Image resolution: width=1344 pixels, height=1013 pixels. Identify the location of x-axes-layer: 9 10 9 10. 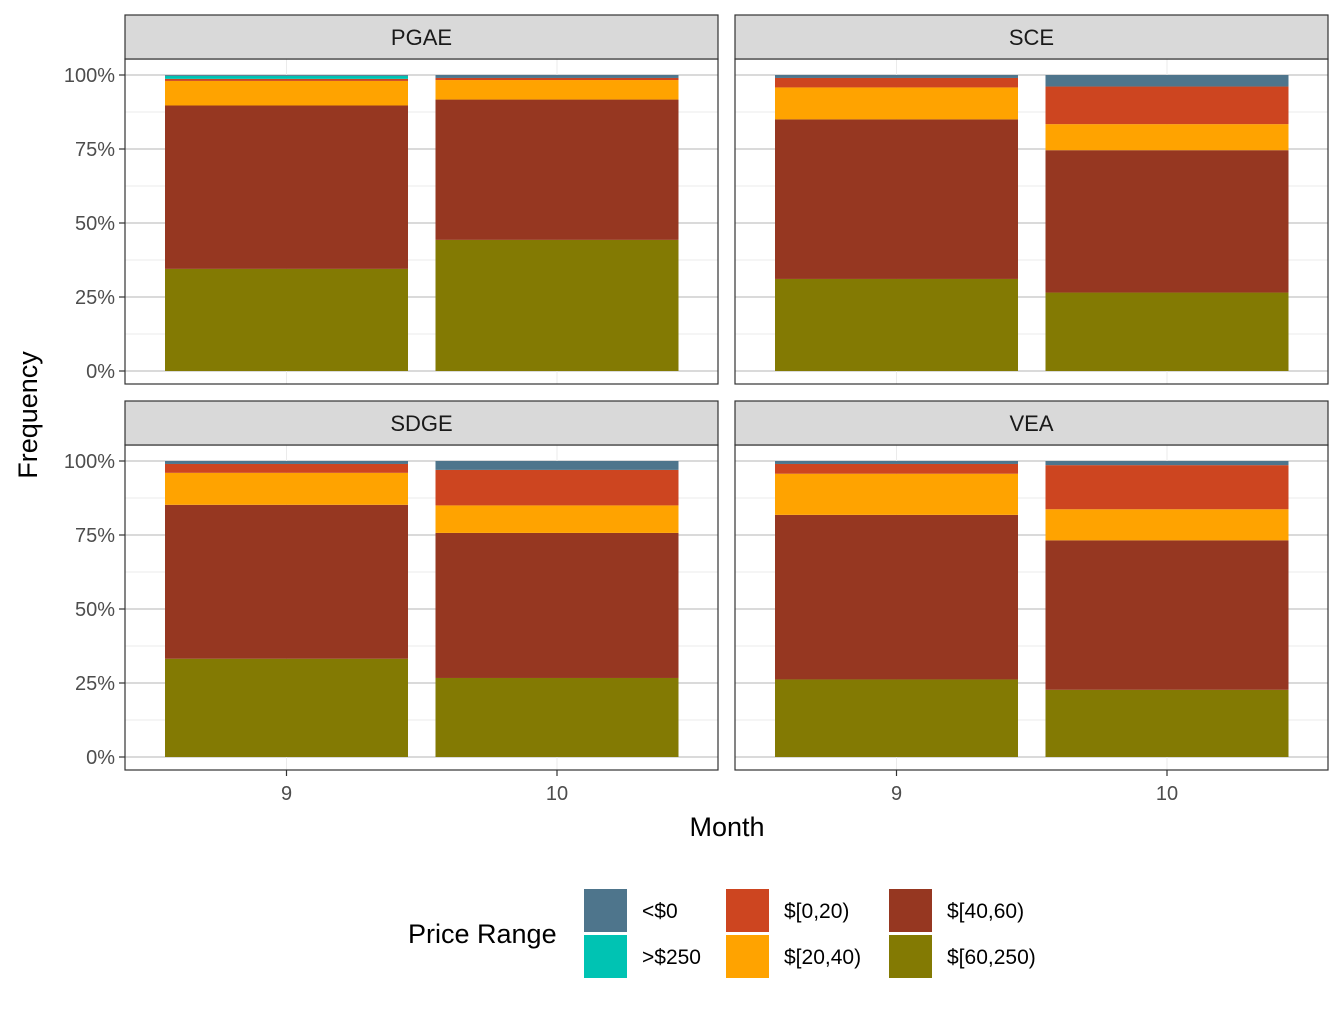
(729, 787).